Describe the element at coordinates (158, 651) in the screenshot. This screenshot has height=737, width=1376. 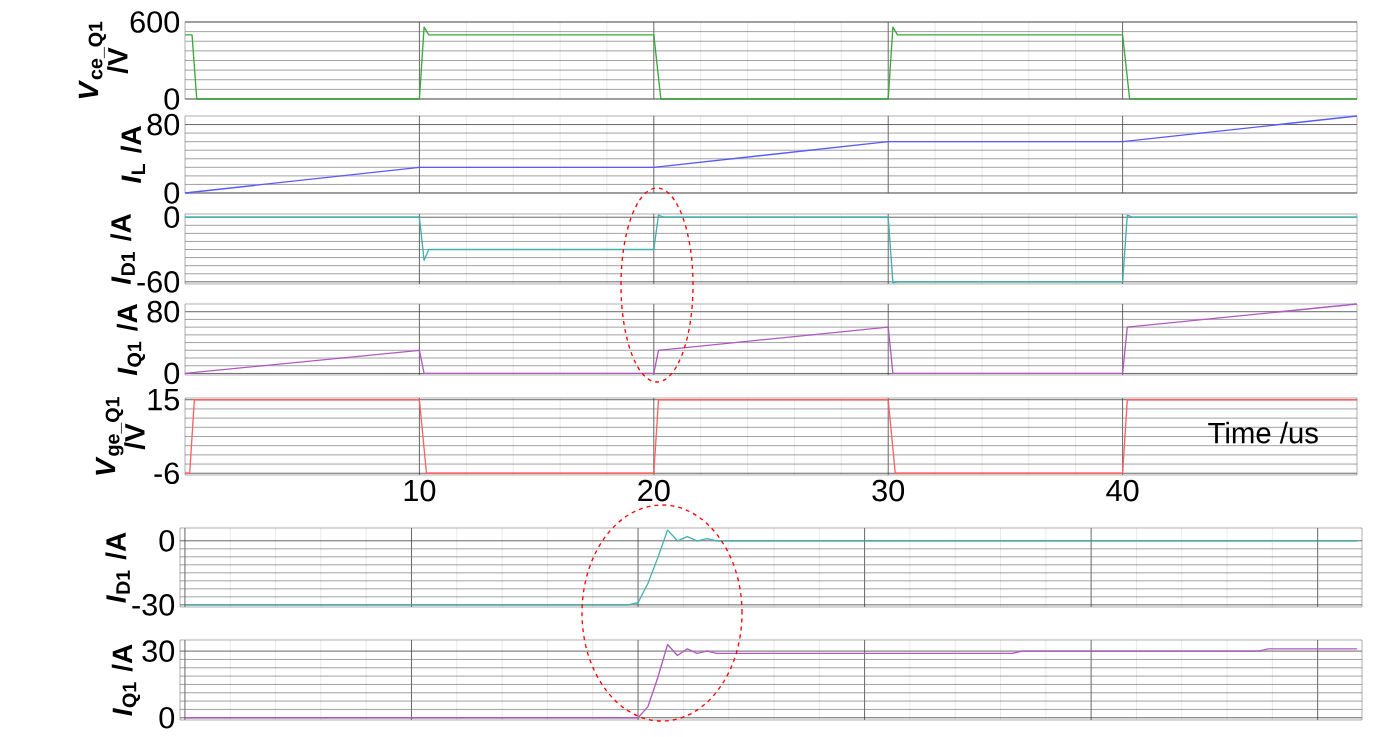
I see `y-tick-label: 30` at that location.